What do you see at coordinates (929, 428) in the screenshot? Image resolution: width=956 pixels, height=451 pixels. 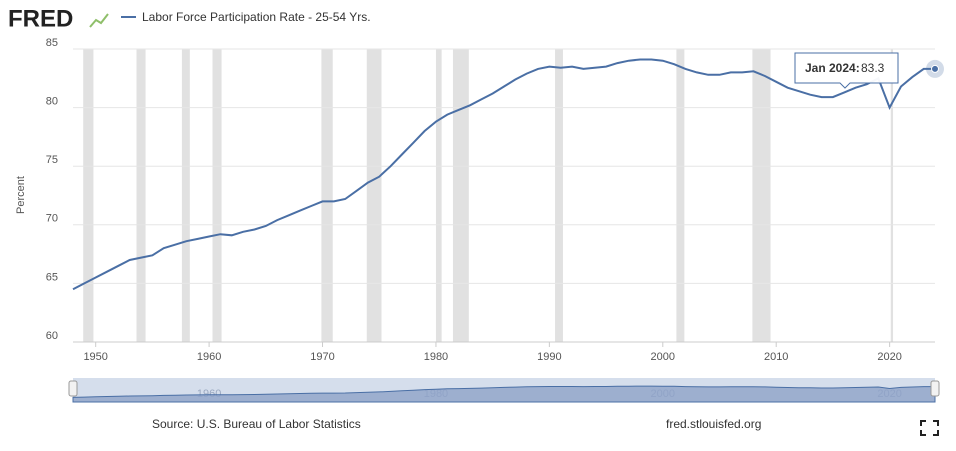 I see `fullscreen-button` at bounding box center [929, 428].